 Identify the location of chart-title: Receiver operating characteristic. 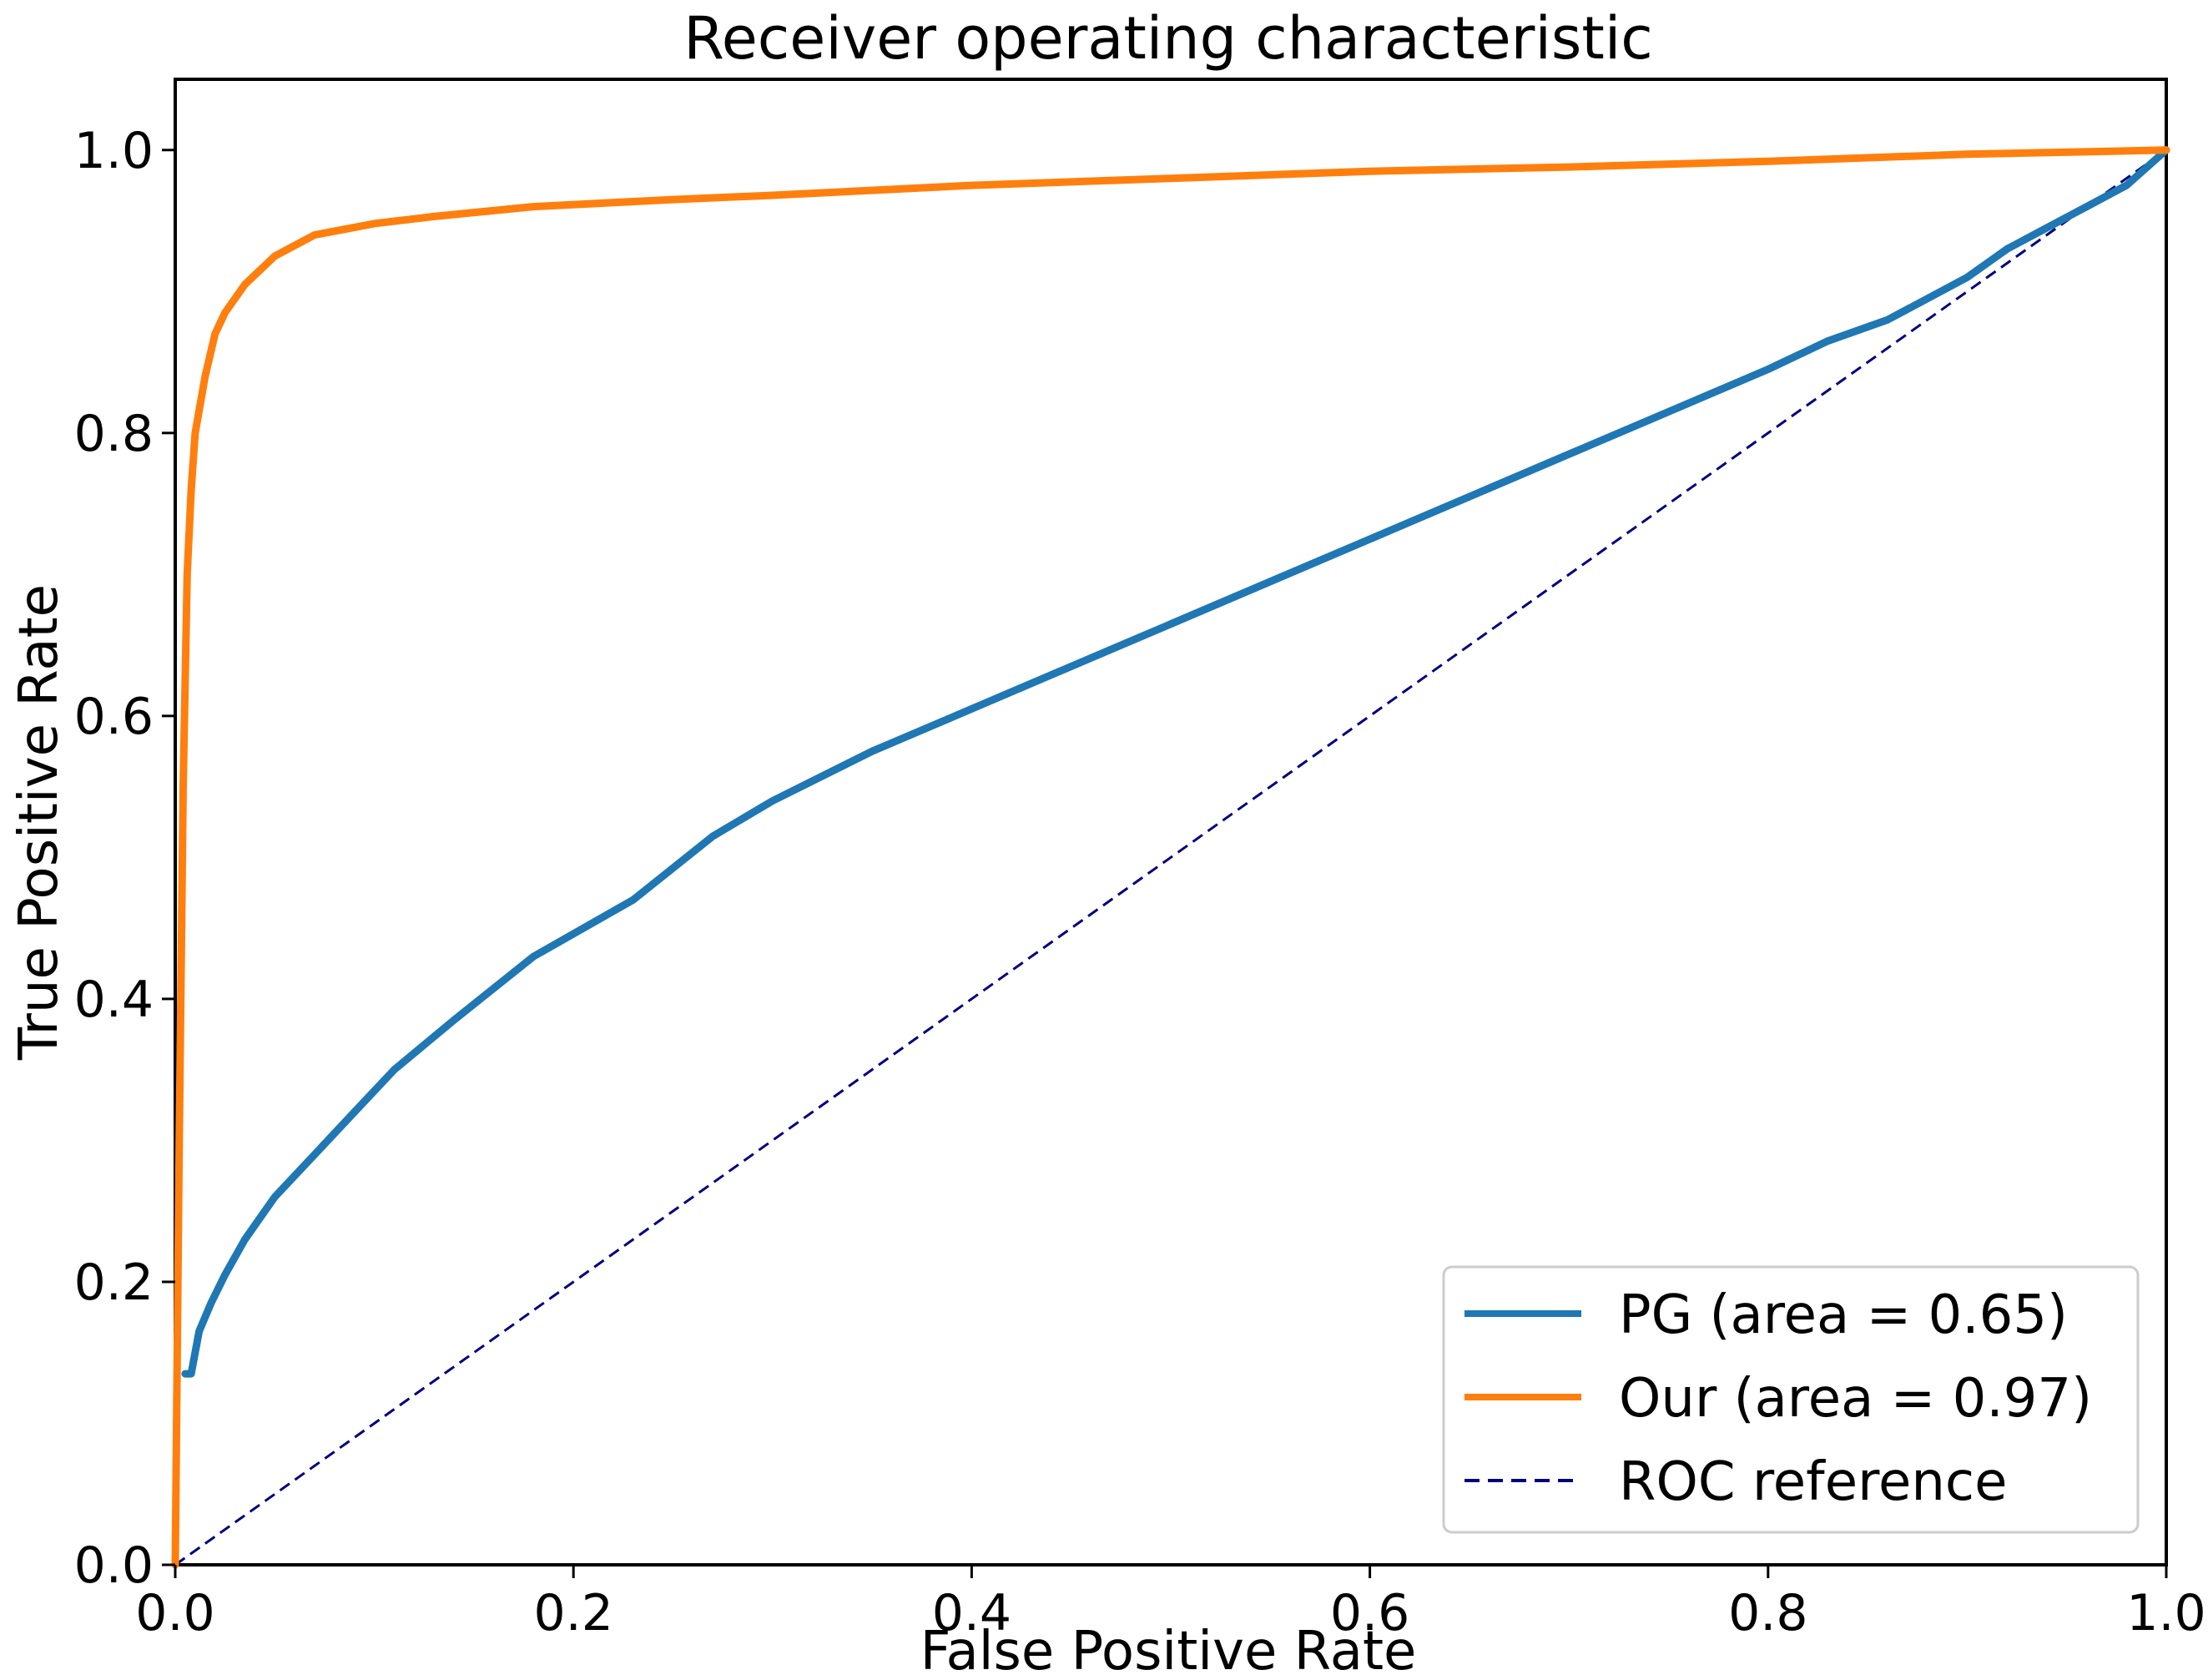
(1168, 38).